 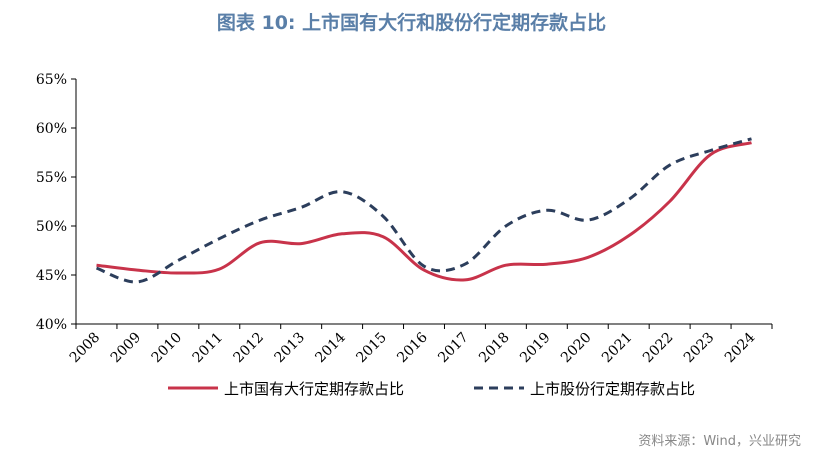 What do you see at coordinates (167, 348) in the screenshot?
I see `x-tick-label: 2010` at bounding box center [167, 348].